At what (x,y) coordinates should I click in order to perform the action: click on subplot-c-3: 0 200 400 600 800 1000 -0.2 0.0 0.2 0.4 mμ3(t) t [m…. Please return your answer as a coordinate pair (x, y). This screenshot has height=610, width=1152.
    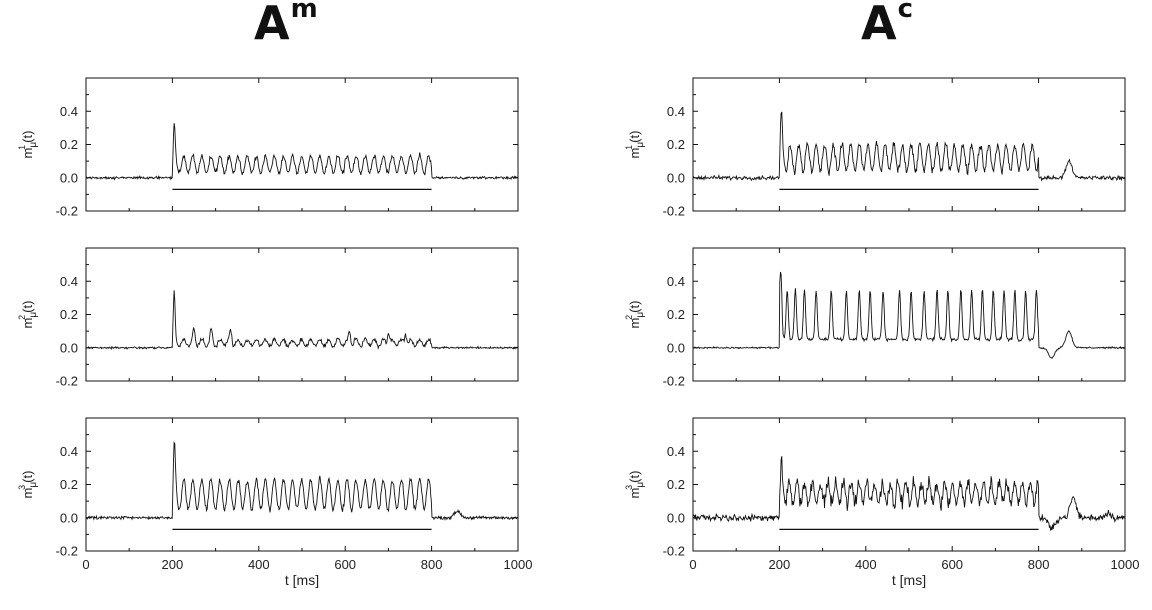
    Looking at the image, I should click on (882, 502).